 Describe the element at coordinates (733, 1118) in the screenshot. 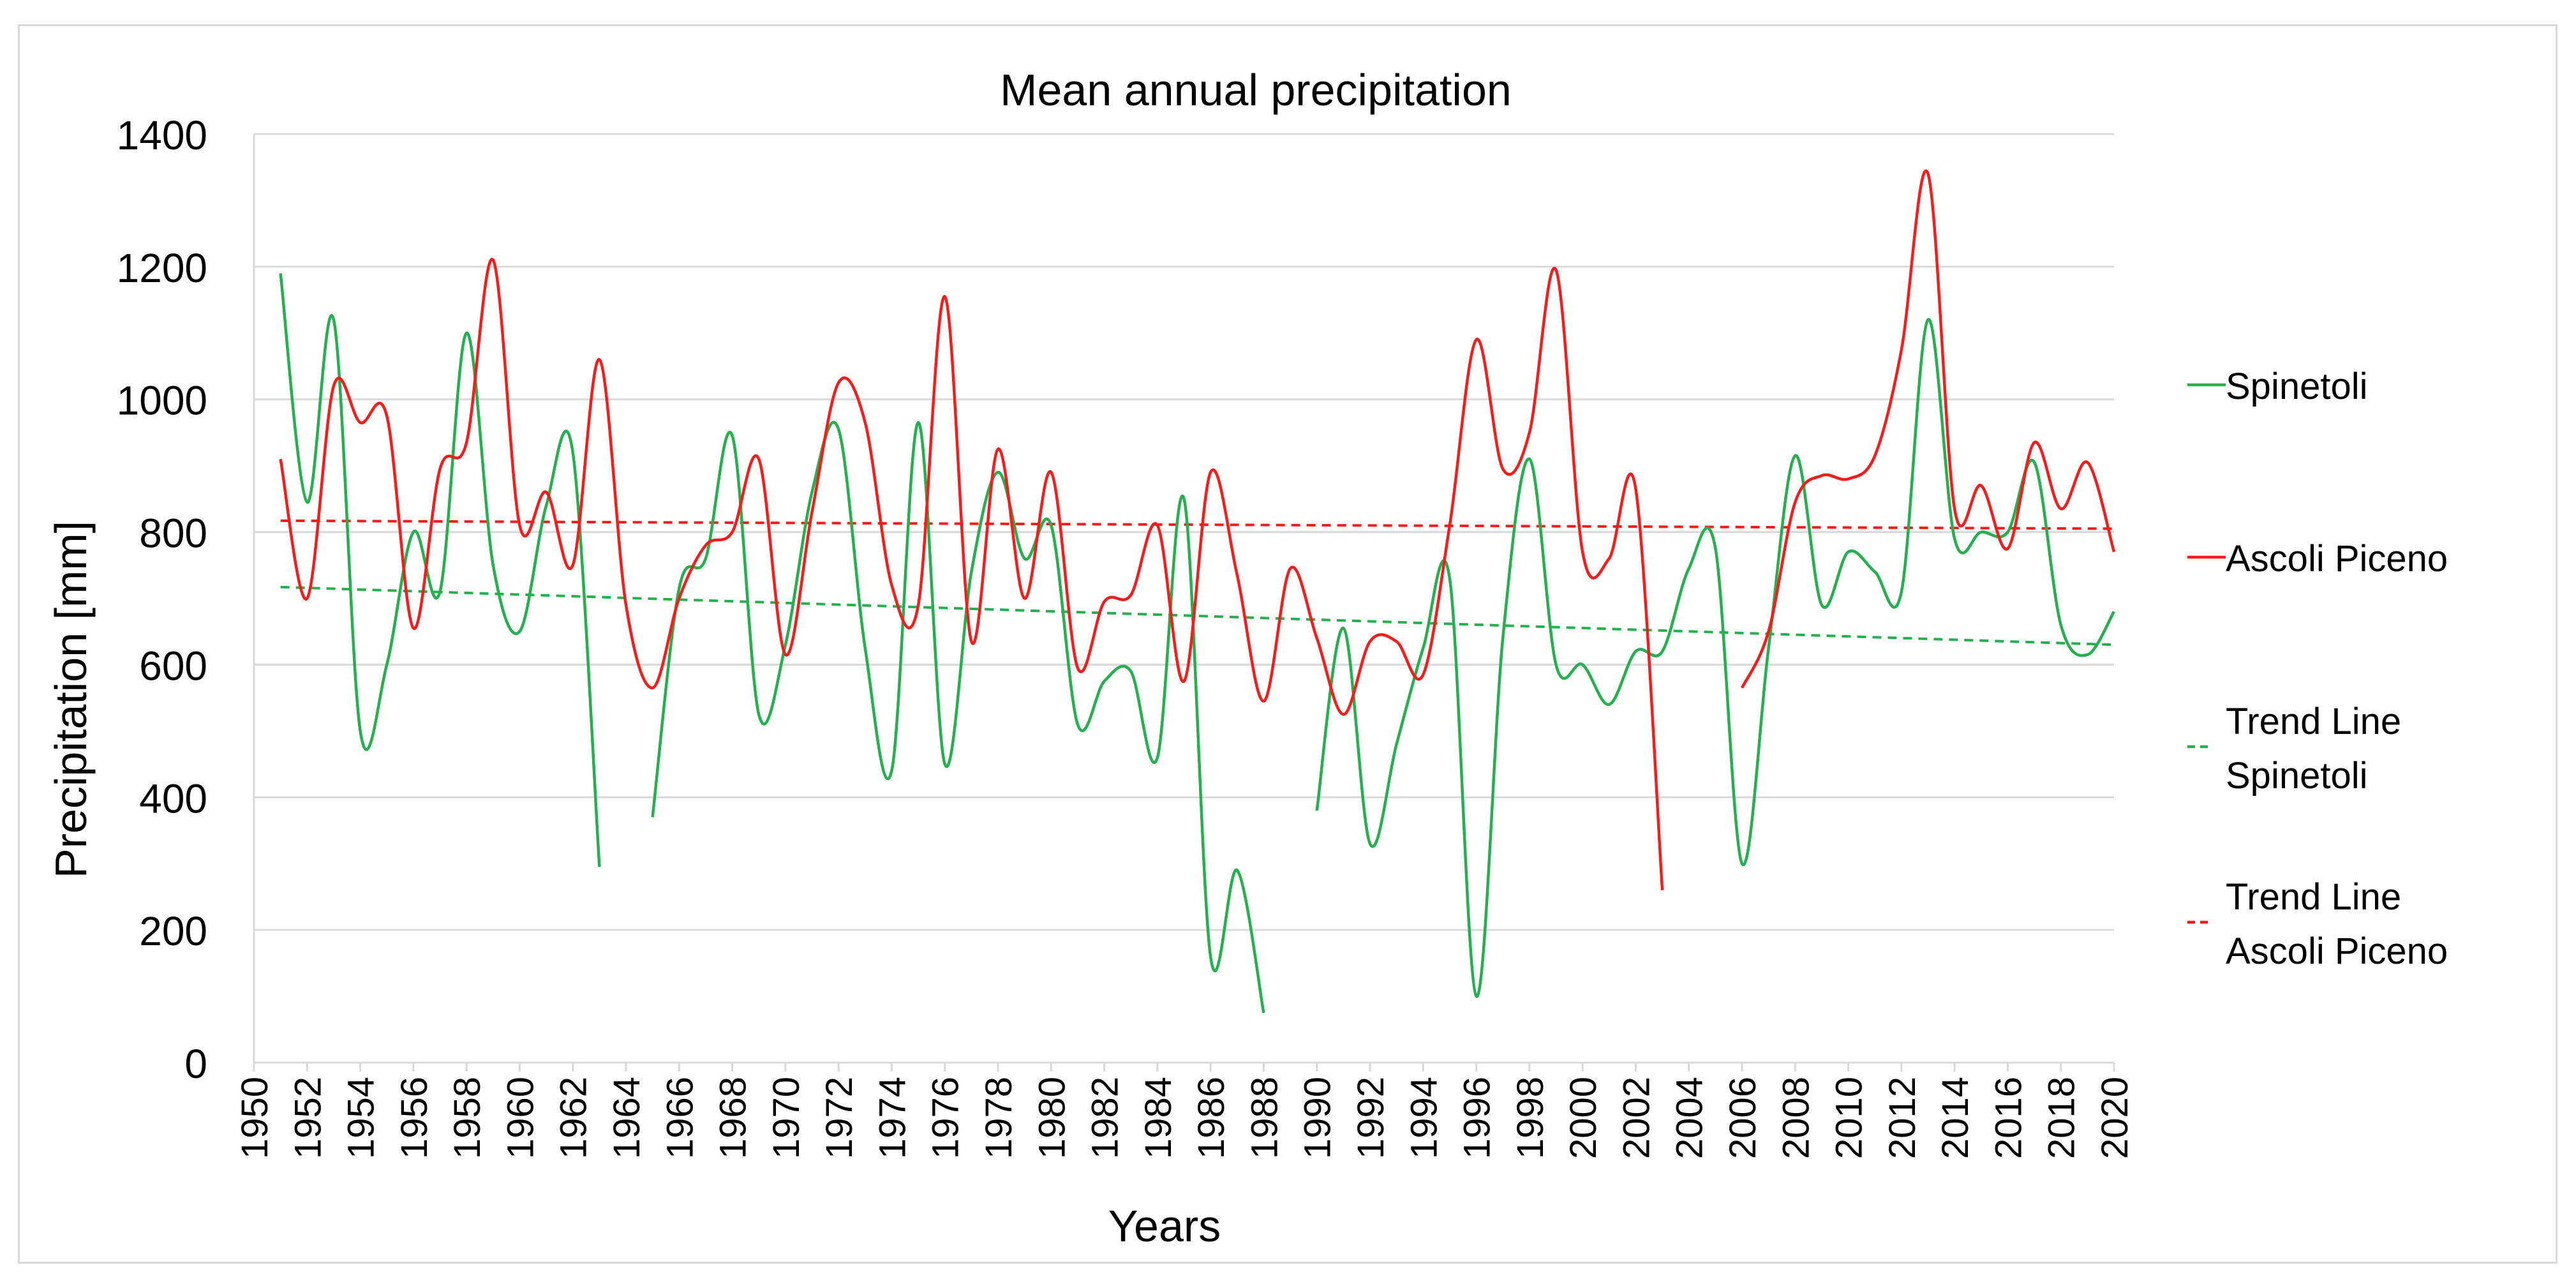

I see `x-tick-label: 1968` at that location.